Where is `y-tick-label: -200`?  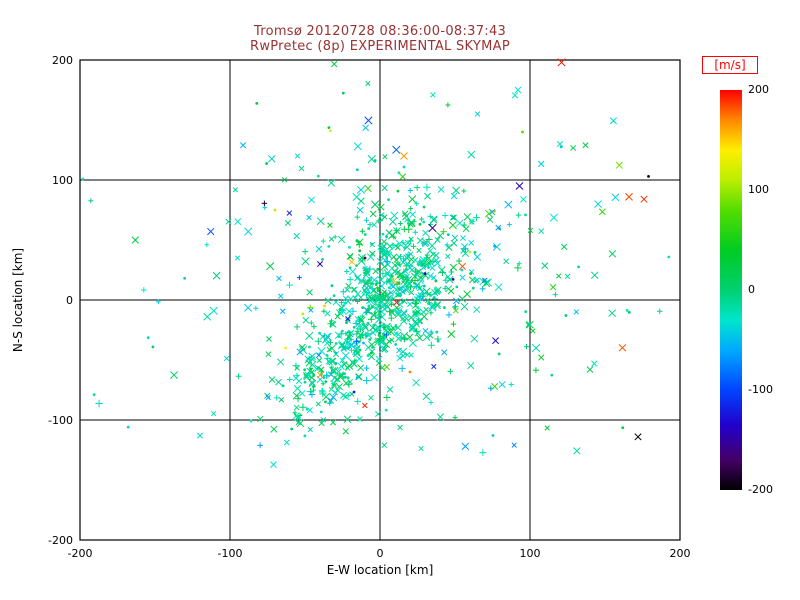 y-tick-label: -200 is located at coordinates (60, 540).